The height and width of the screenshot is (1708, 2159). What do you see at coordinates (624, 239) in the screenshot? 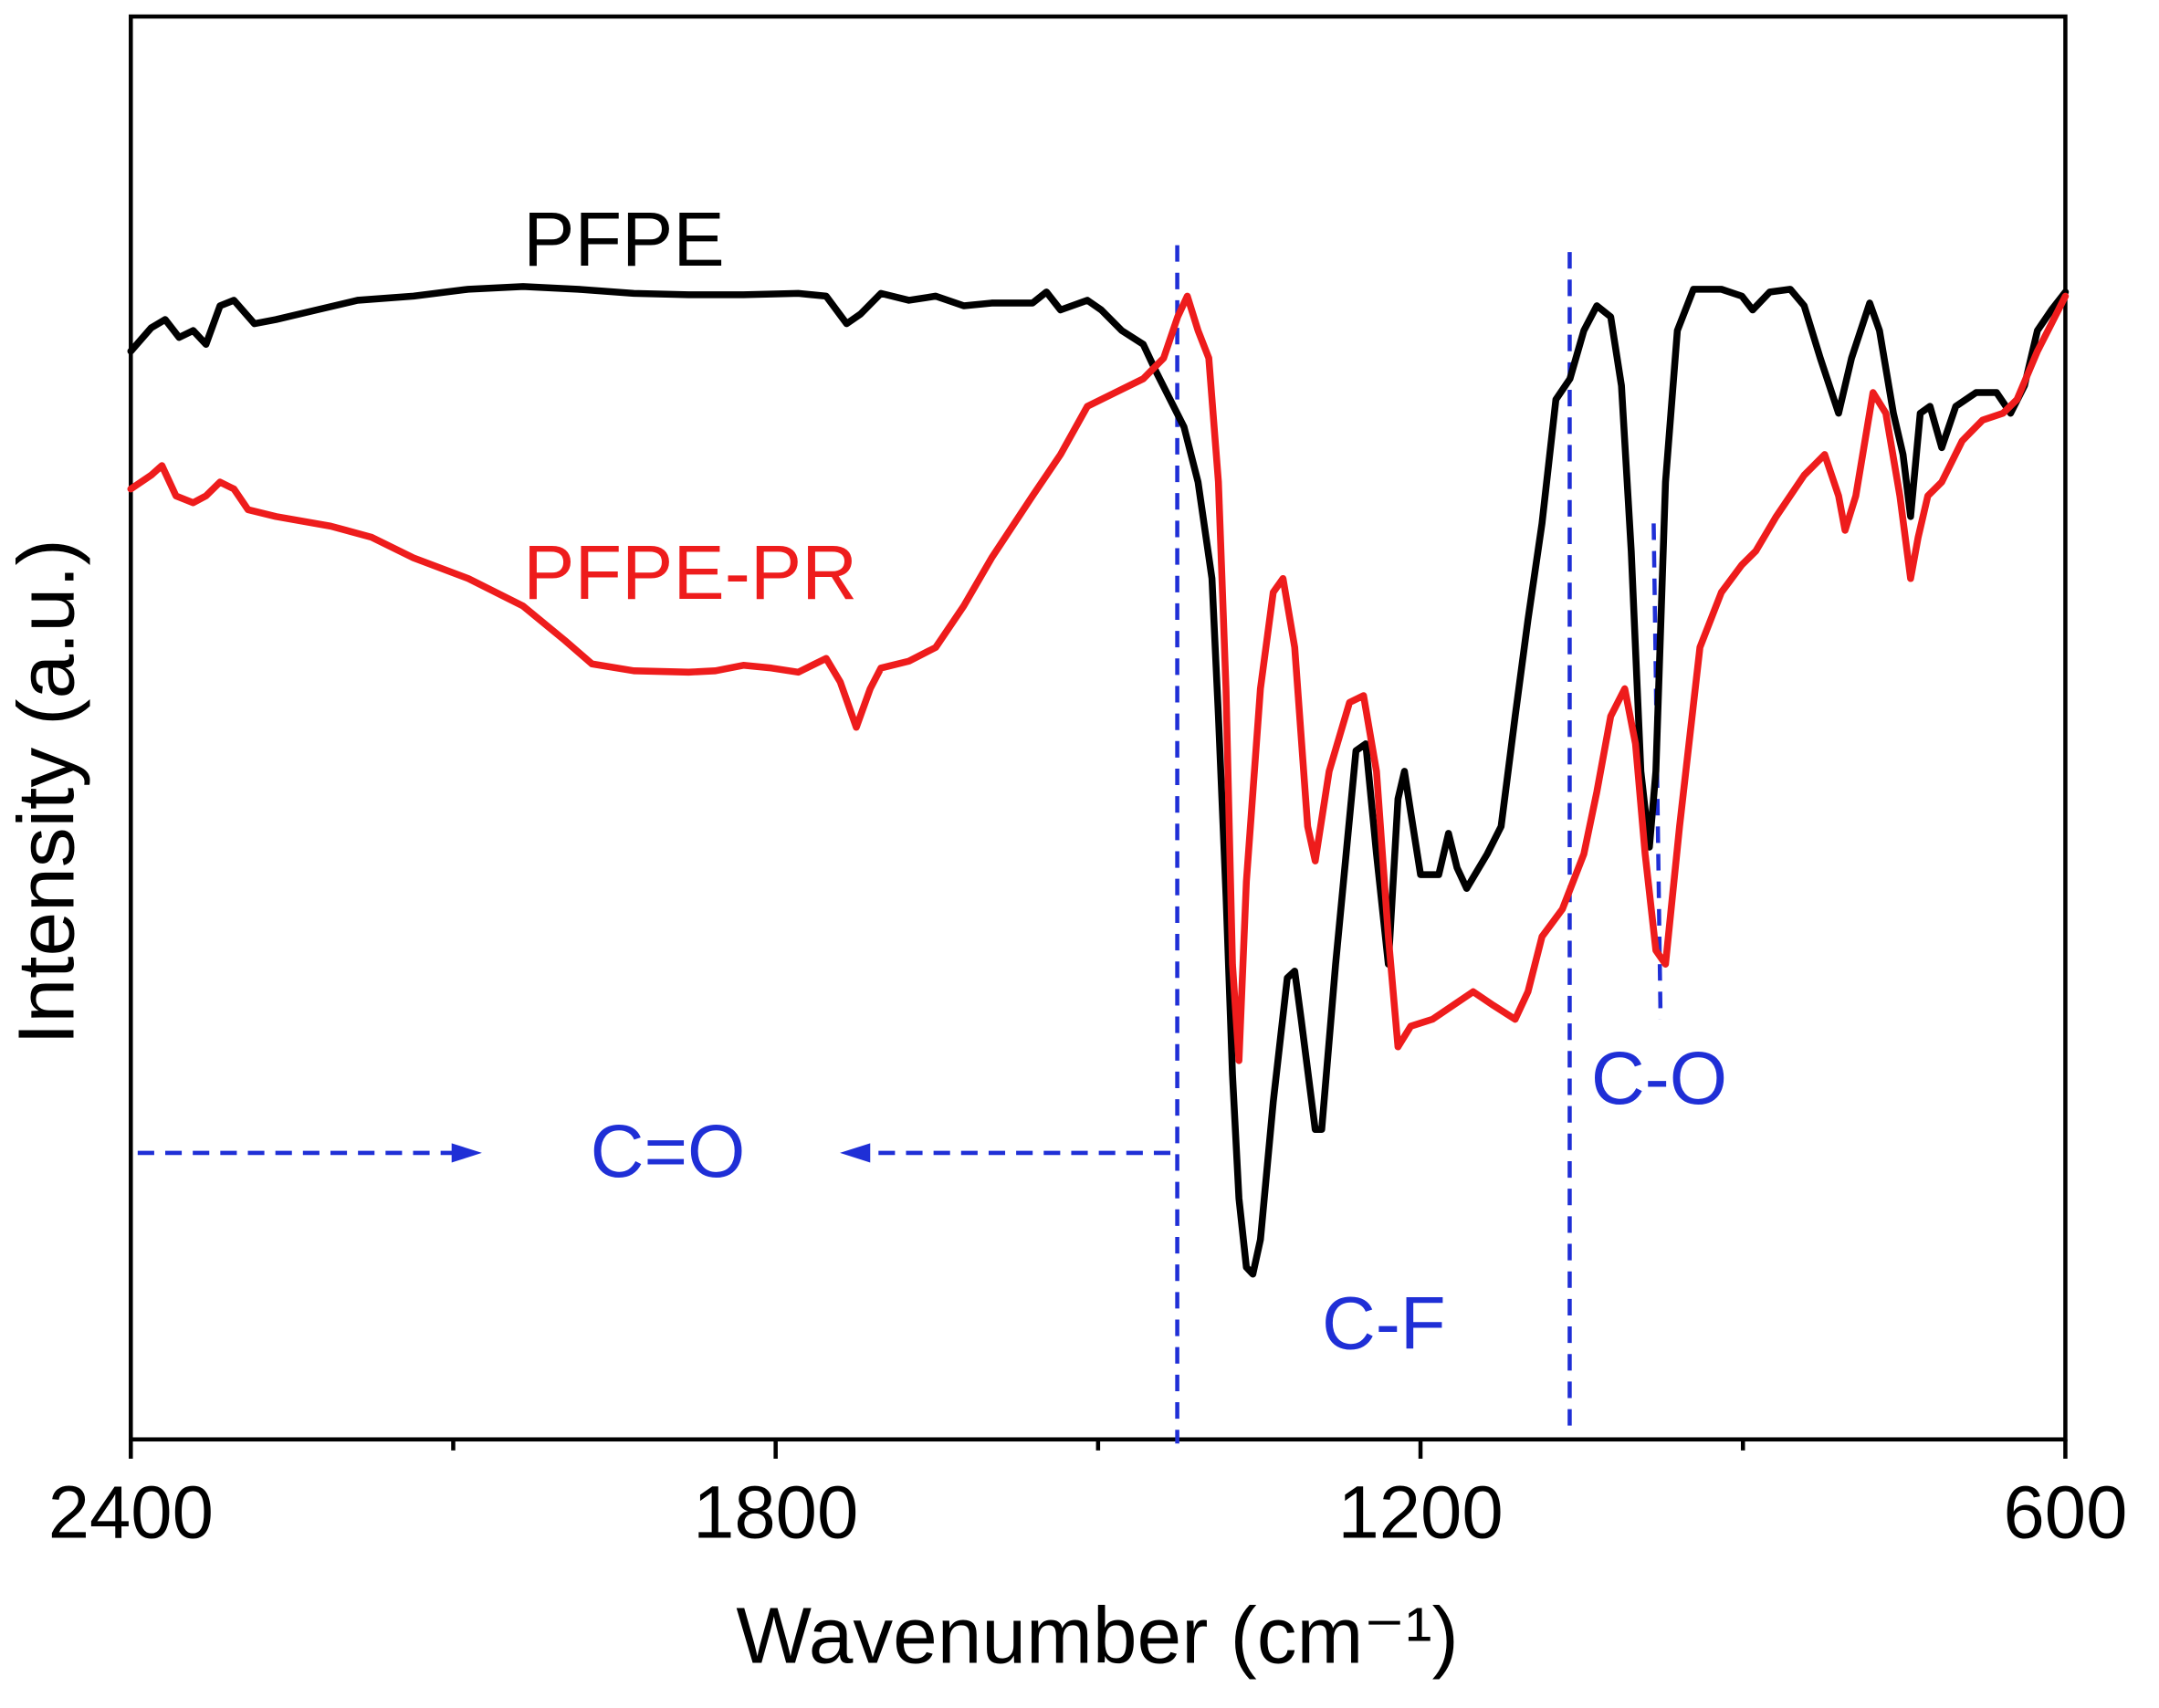
I see `legend-label: PFPE` at bounding box center [624, 239].